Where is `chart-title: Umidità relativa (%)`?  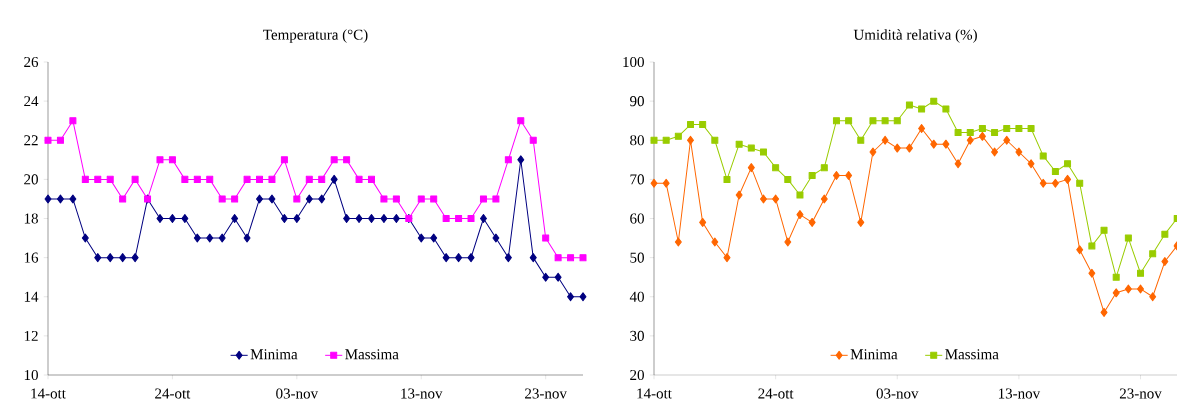 chart-title: Umidità relativa (%) is located at coordinates (915, 36).